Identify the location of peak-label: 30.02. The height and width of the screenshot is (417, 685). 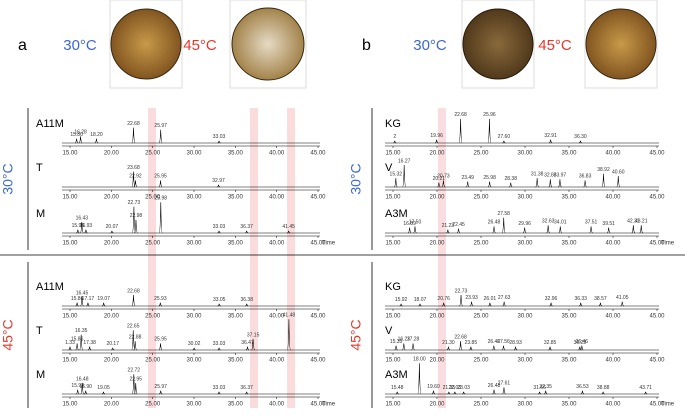
(194, 344).